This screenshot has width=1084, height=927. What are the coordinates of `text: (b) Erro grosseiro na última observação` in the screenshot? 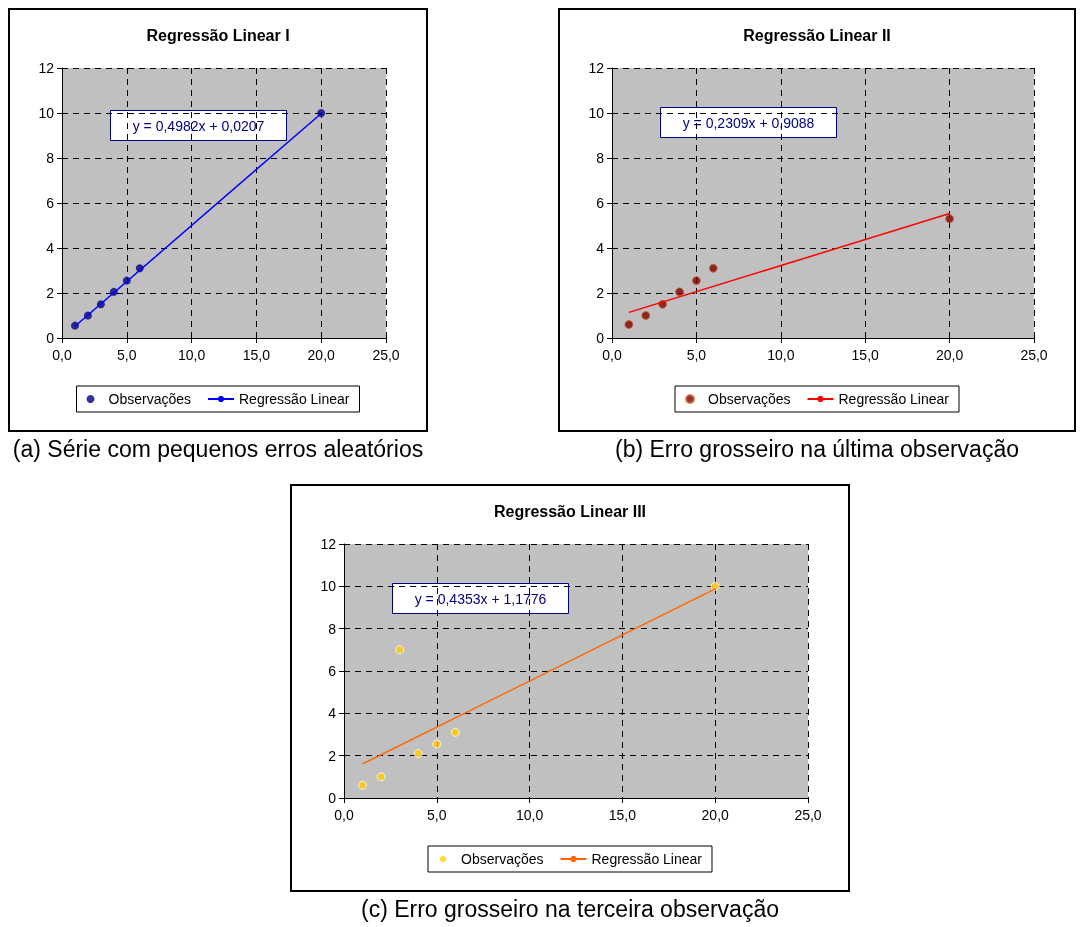 It's located at (817, 449).